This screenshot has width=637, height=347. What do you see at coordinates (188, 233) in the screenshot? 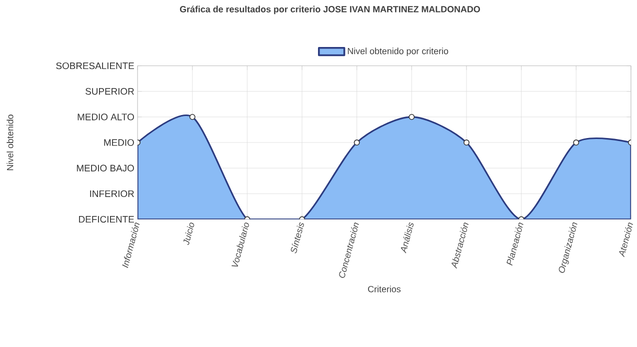
I see `x-tick-label: Juicio` at bounding box center [188, 233].